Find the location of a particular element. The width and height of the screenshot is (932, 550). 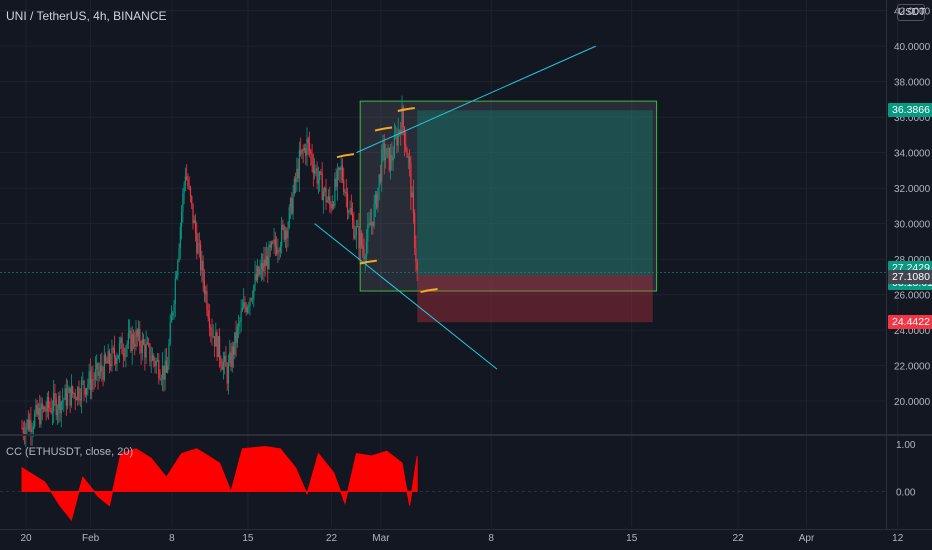

currency-button: USDT is located at coordinates (911, 12).